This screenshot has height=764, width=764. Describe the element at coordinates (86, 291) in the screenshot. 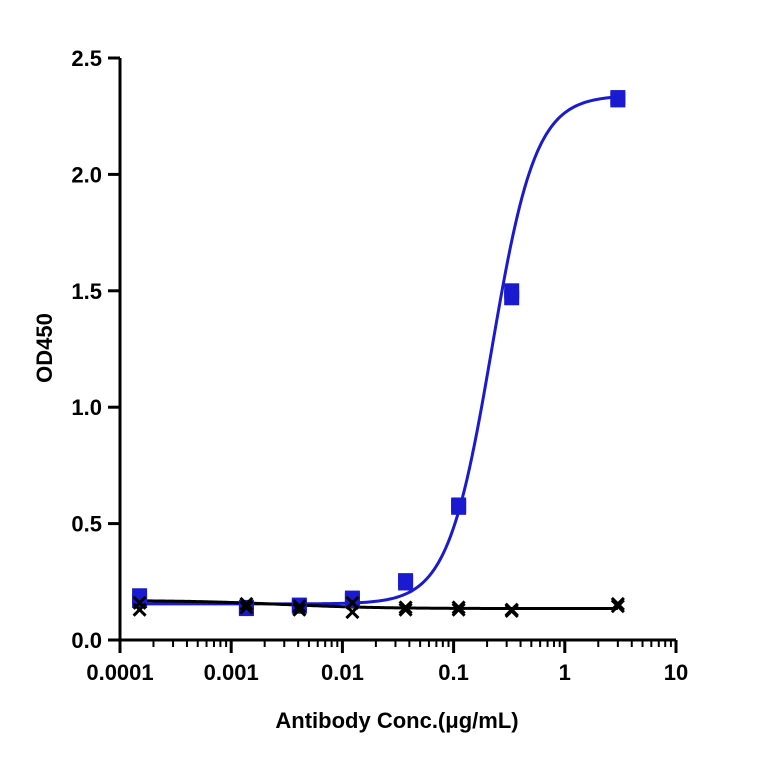

I see `y-tick-label: 1.5` at that location.